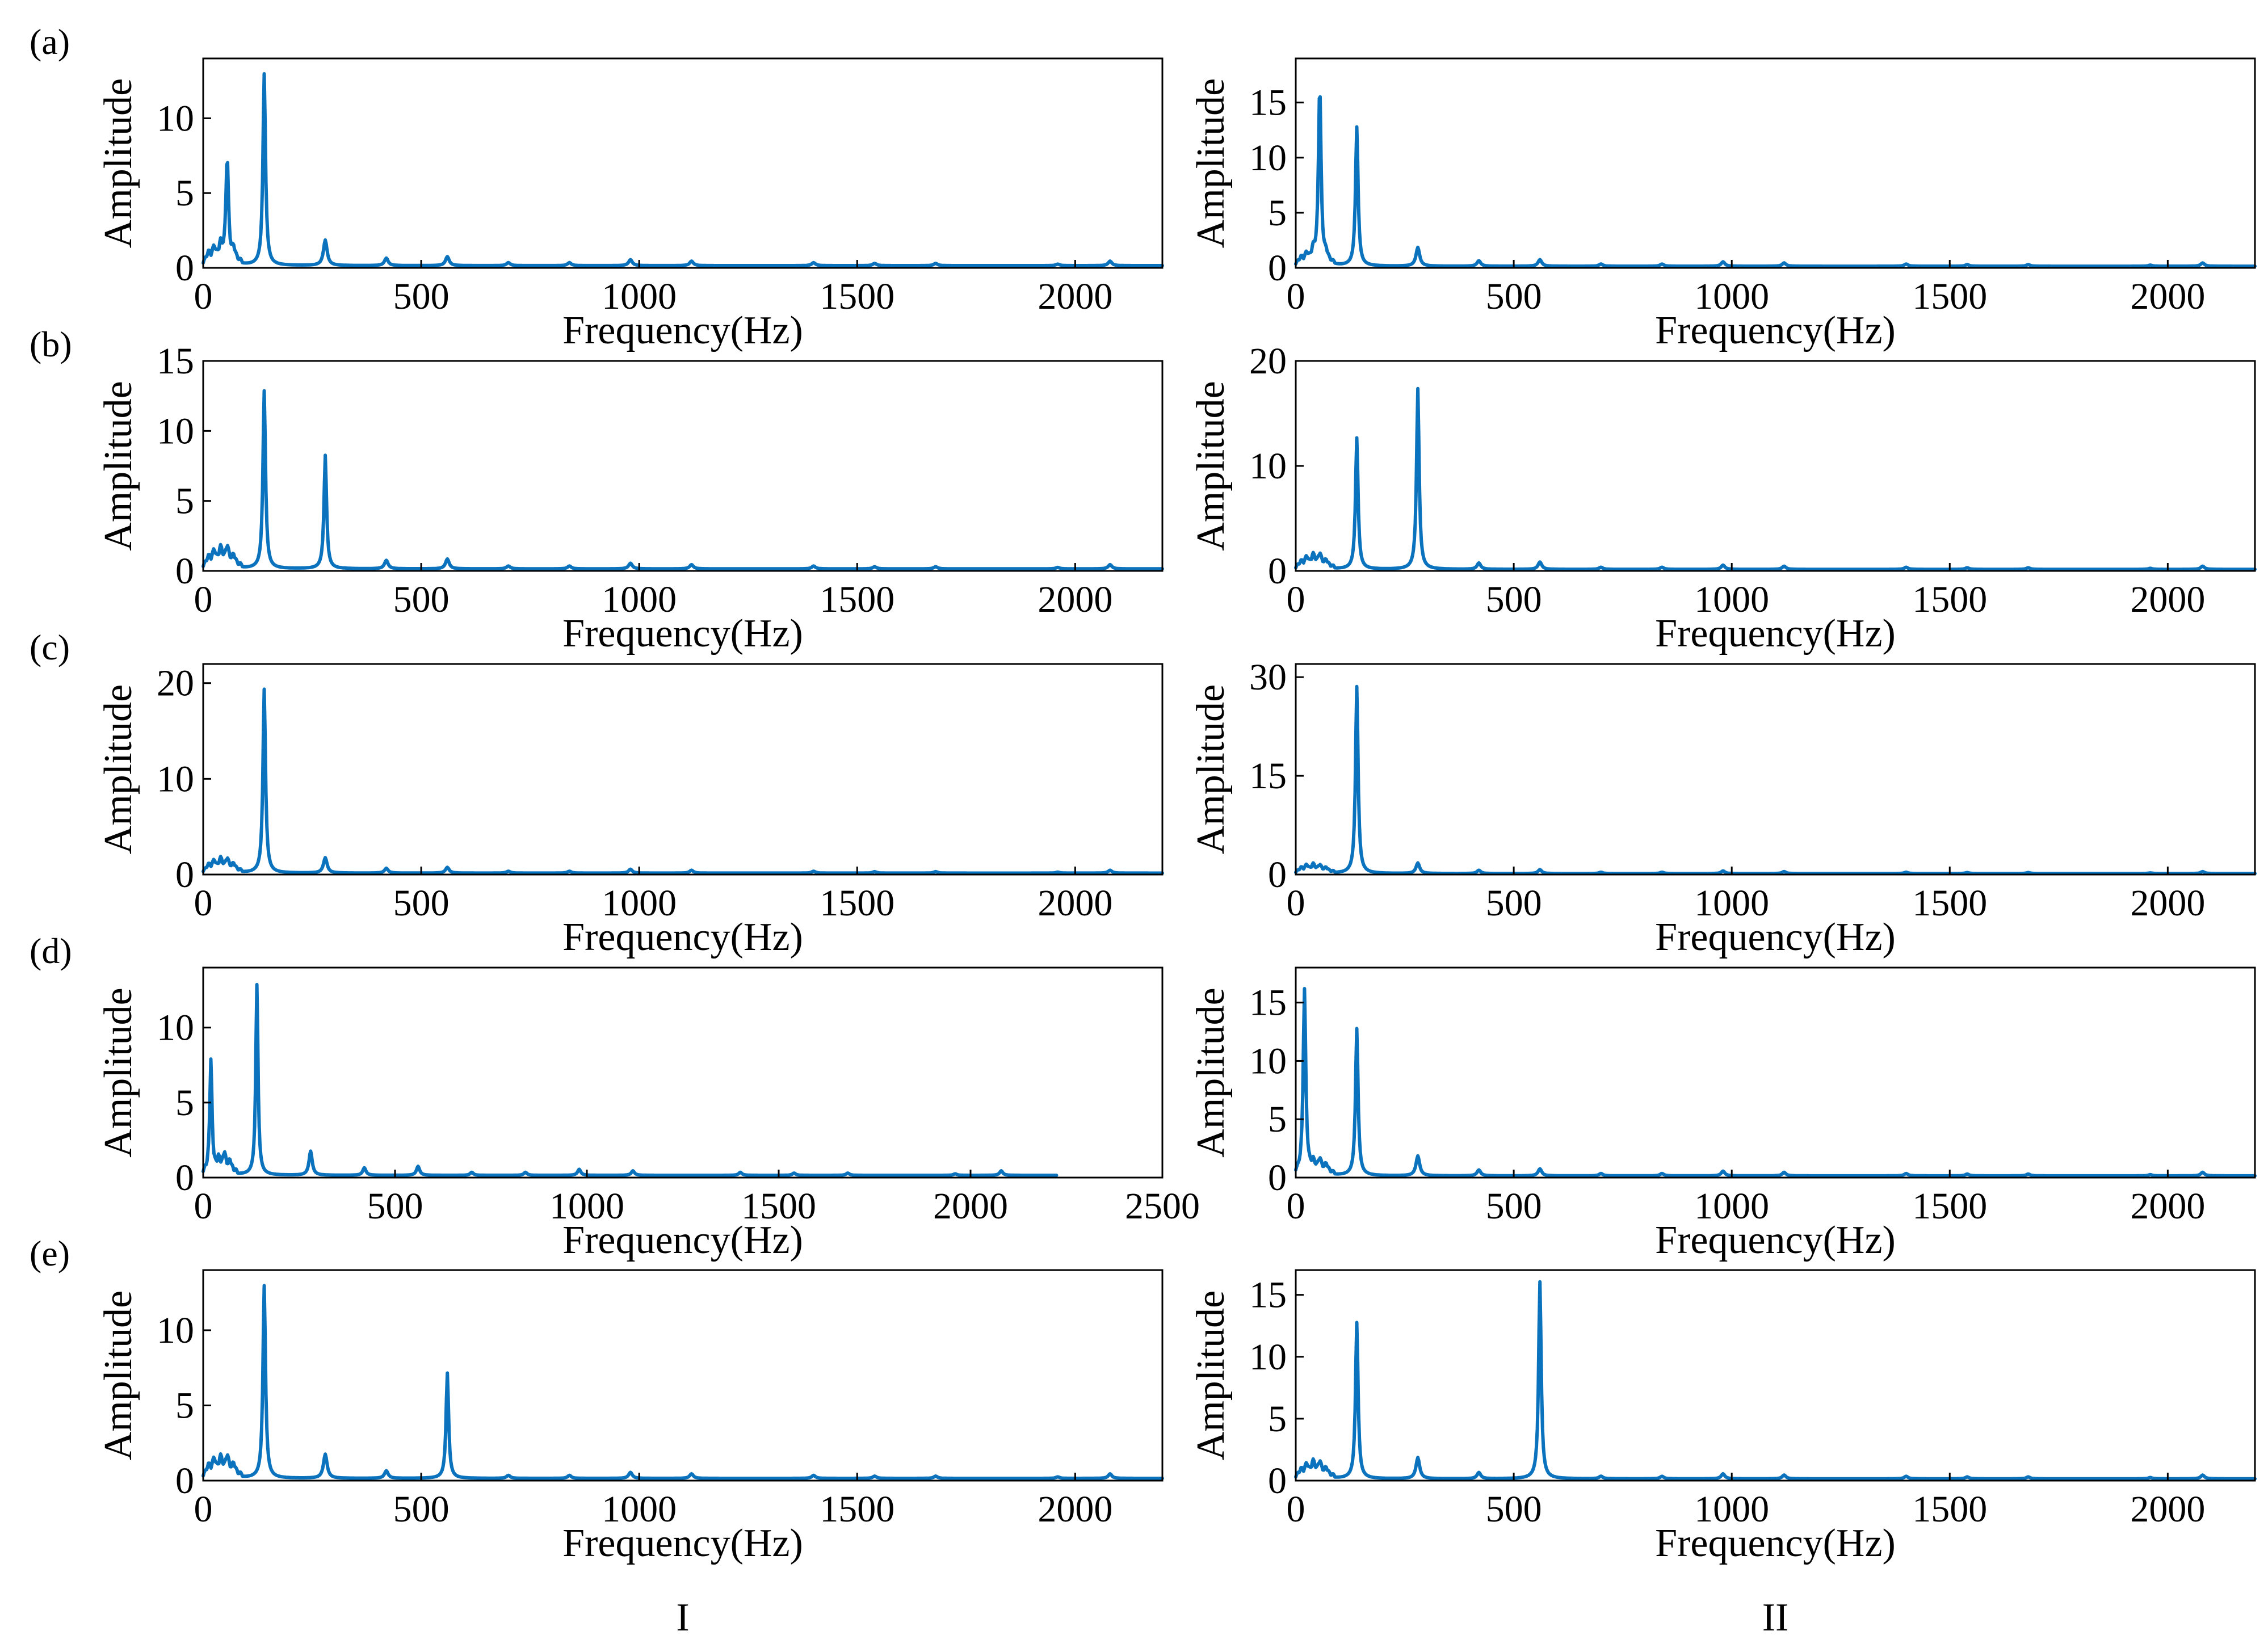 The width and height of the screenshot is (2268, 1652). What do you see at coordinates (1296, 1207) in the screenshot?
I see `x-tick-label-d-II-0: 0` at bounding box center [1296, 1207].